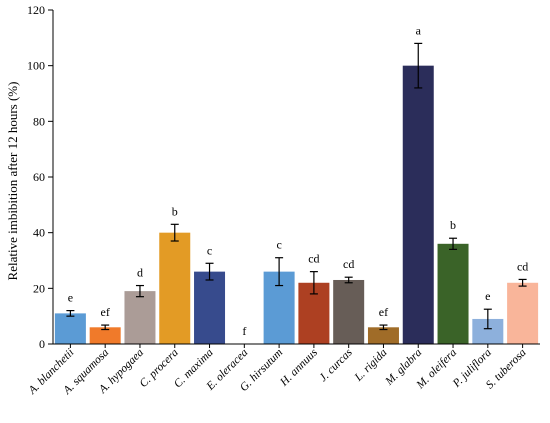 The height and width of the screenshot is (423, 550). I want to click on significance-letter: a, so click(419, 30).